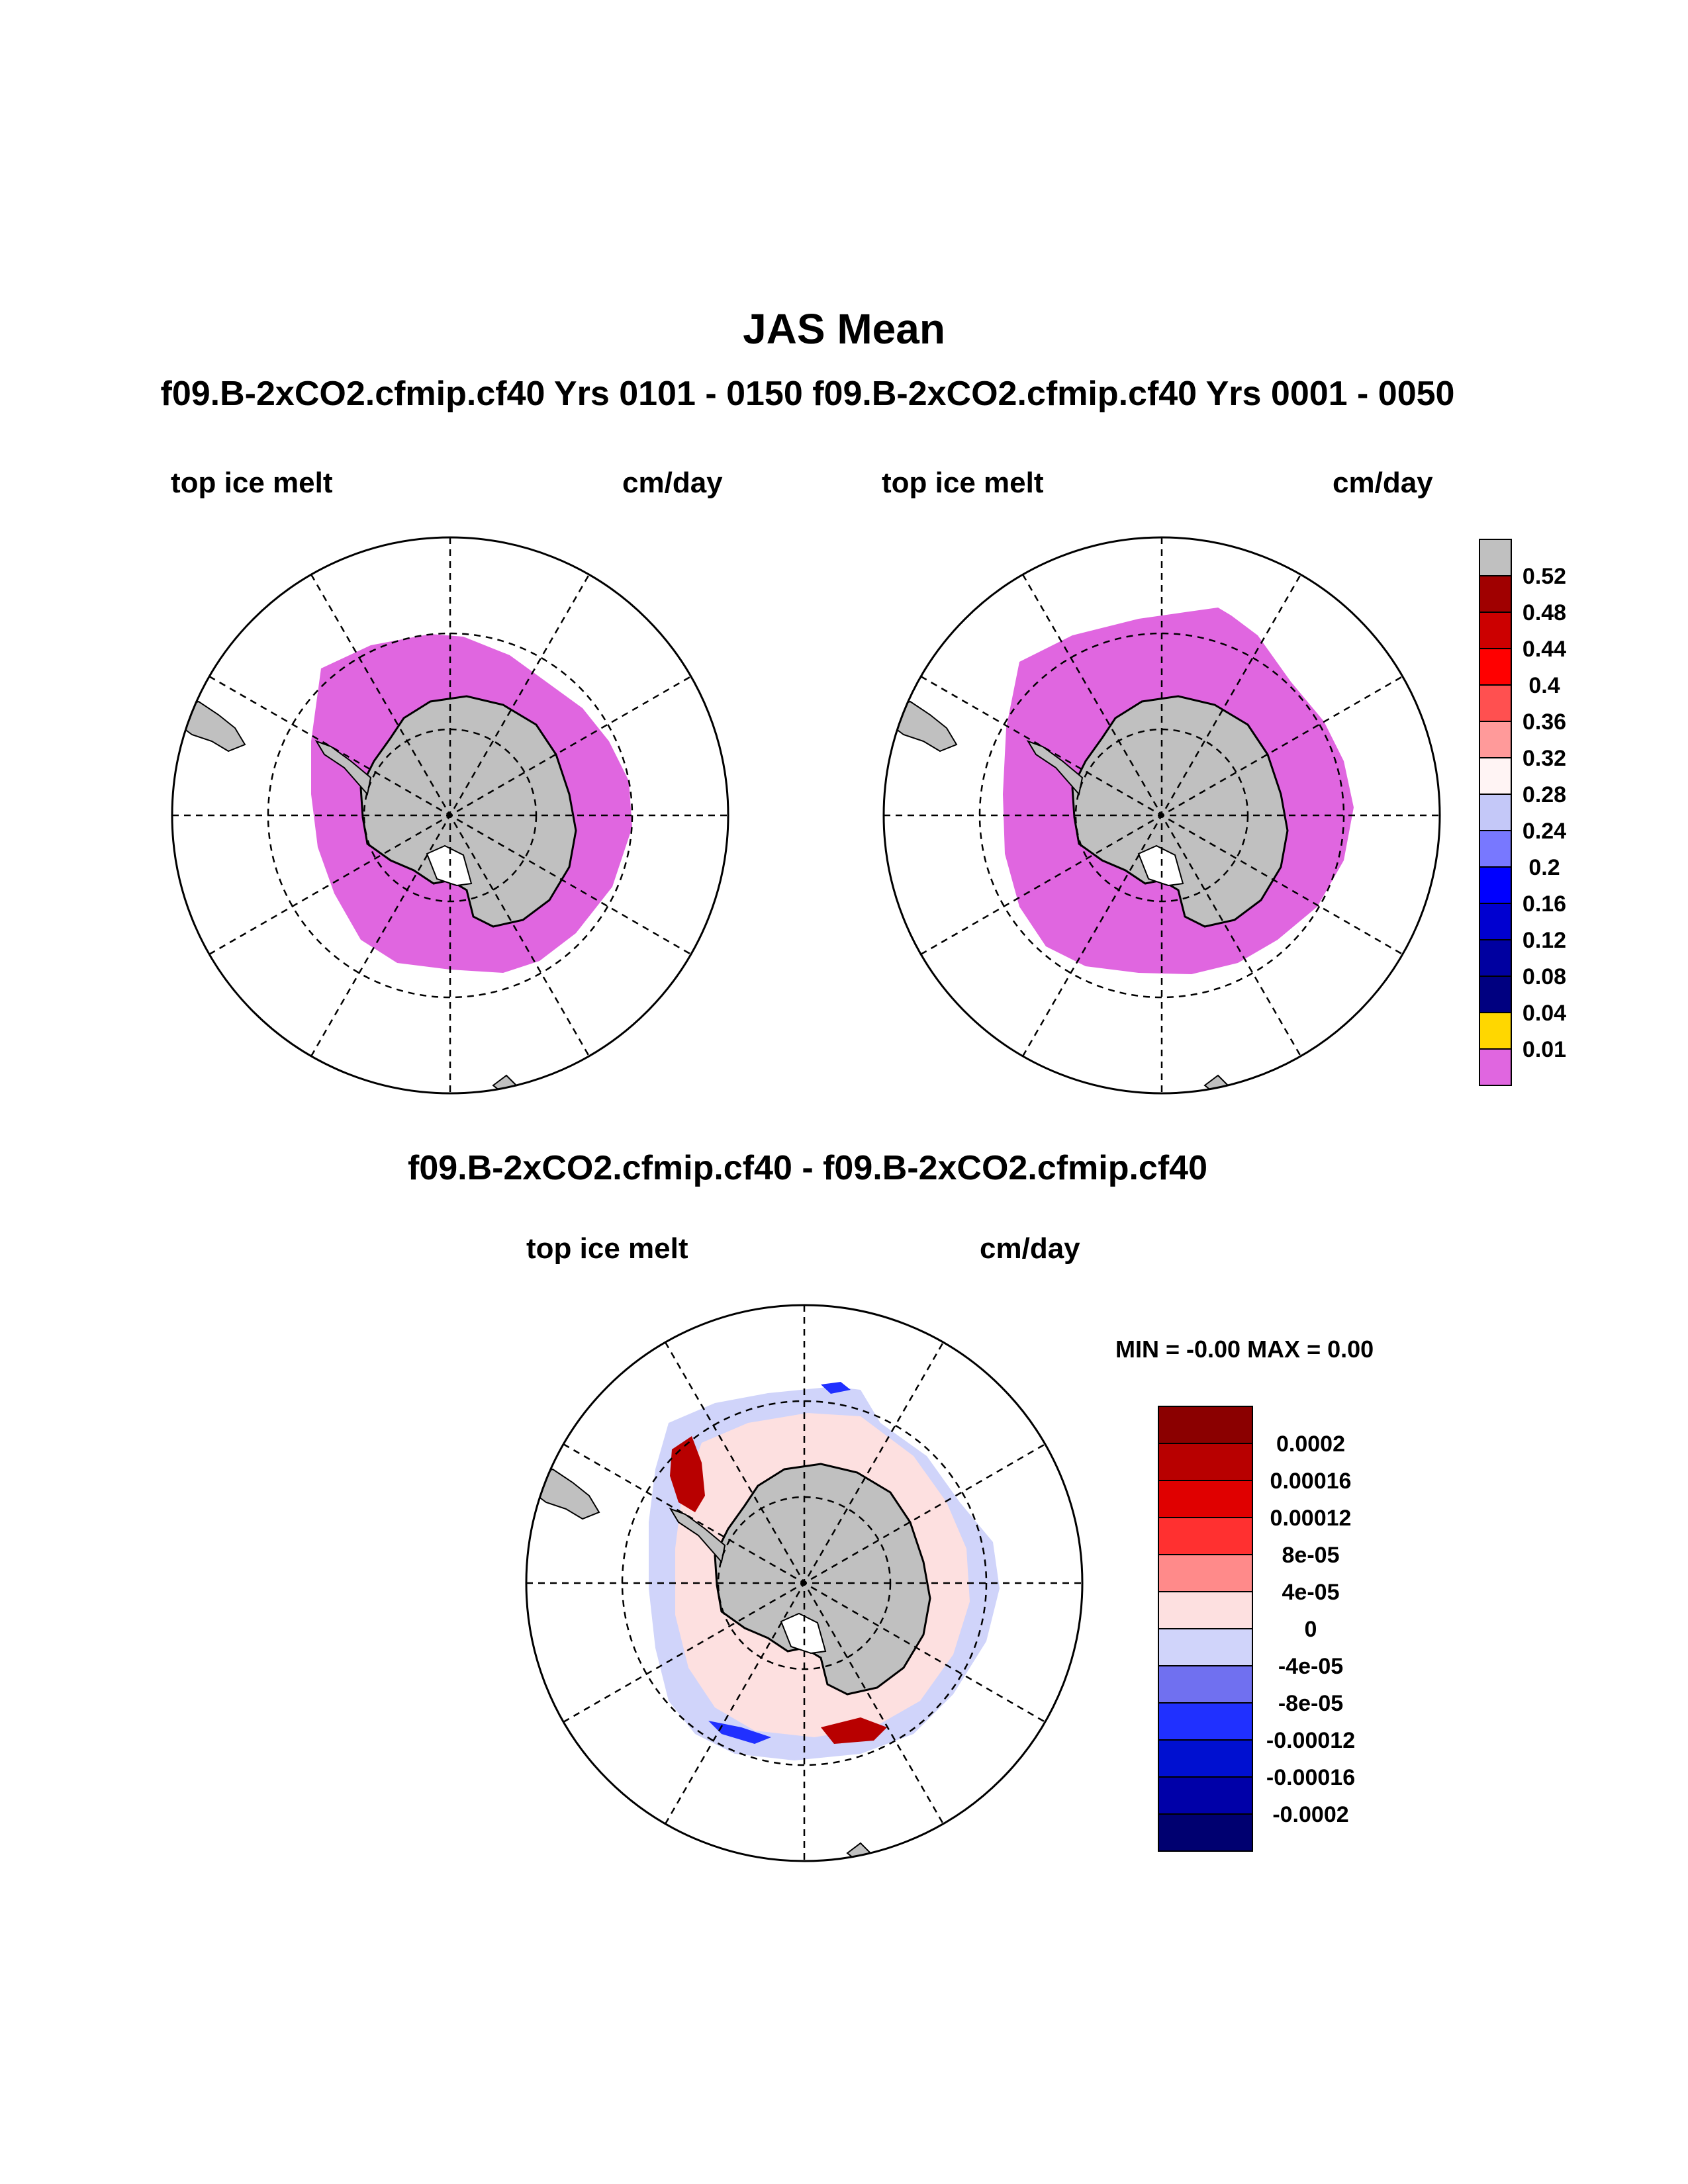  I want to click on panel2-variable-label: top ice melt, so click(963, 483).